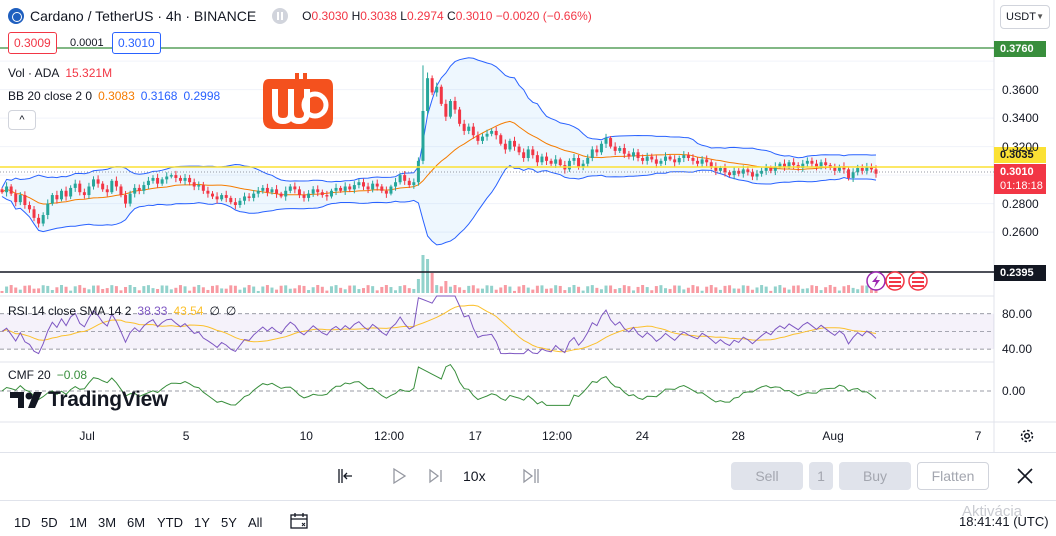 The width and height of the screenshot is (1056, 536). I want to click on jump-to-realtime-icon, so click(531, 476).